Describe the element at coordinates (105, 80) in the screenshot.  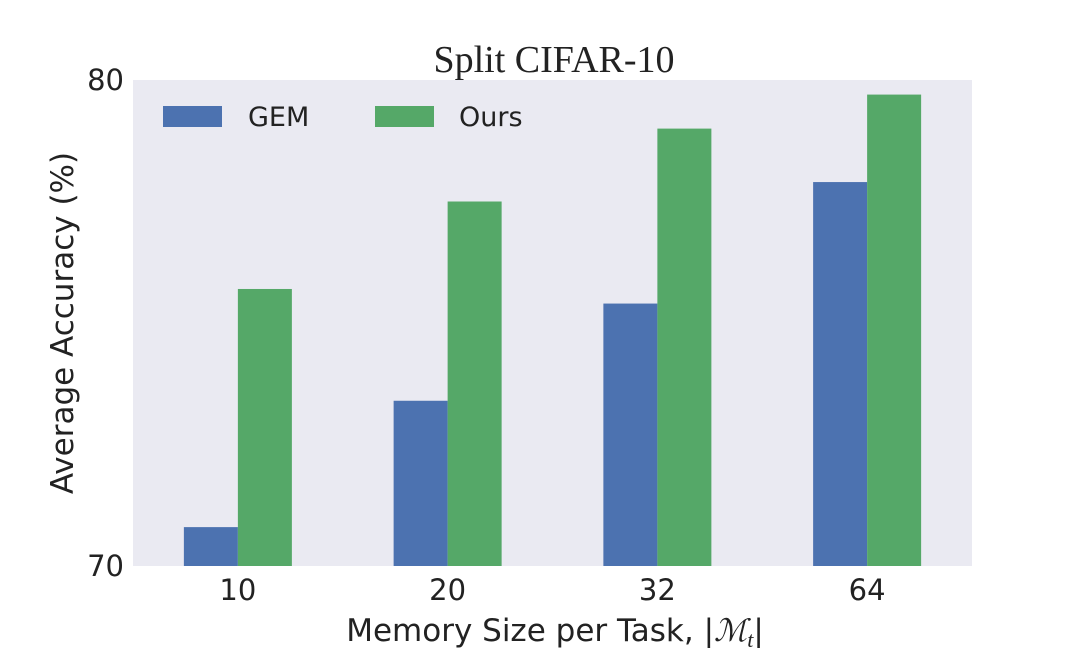
I see `y-tick-label: 80` at that location.